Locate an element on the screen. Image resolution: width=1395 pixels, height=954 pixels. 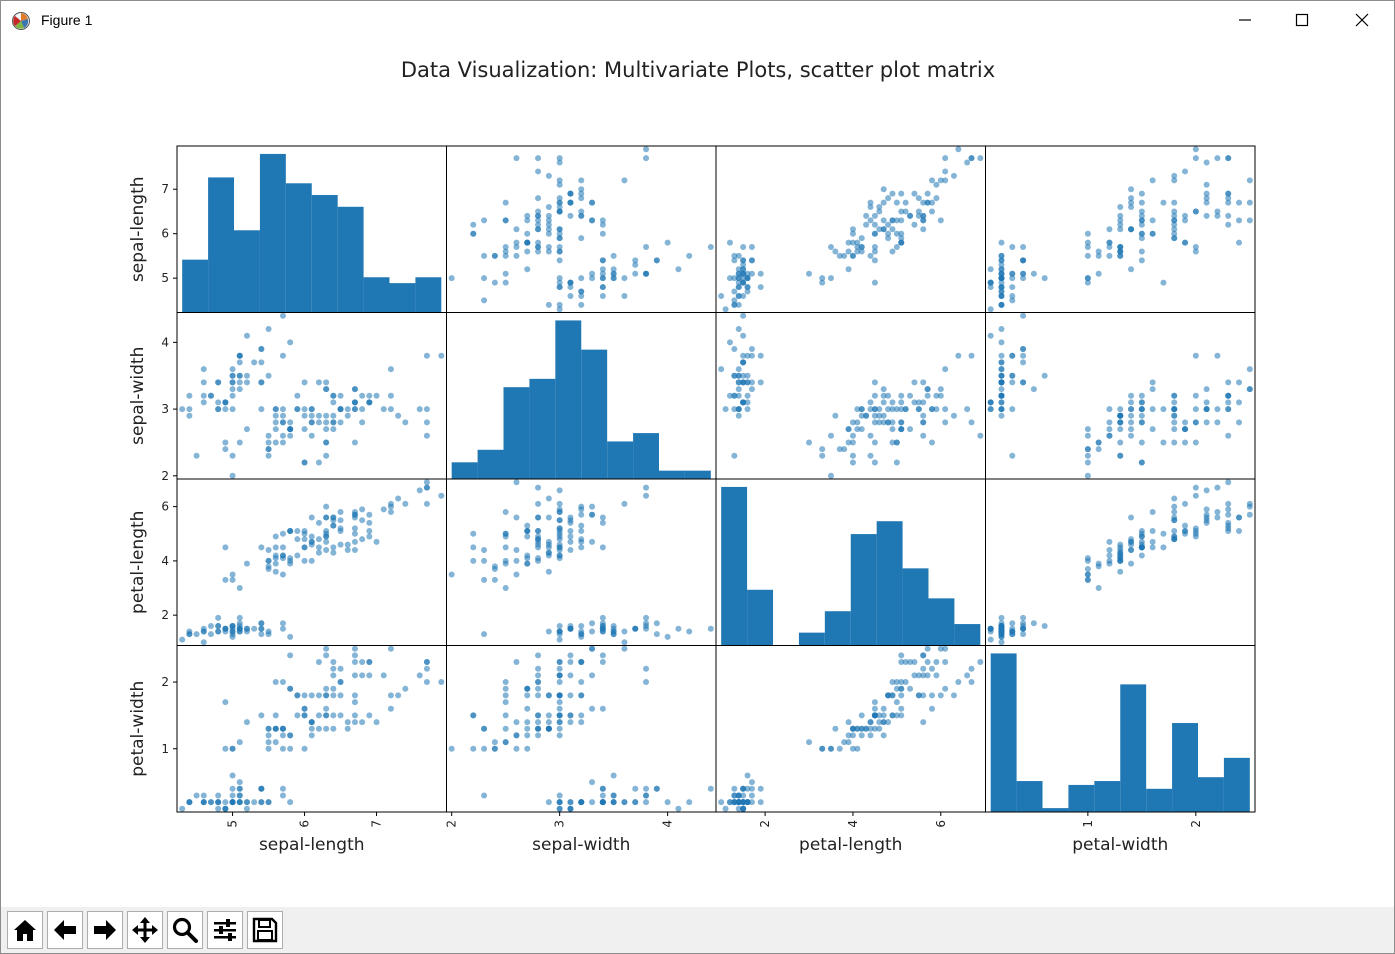
subplot-petal-length-vs-sepal-width is located at coordinates (581, 562).